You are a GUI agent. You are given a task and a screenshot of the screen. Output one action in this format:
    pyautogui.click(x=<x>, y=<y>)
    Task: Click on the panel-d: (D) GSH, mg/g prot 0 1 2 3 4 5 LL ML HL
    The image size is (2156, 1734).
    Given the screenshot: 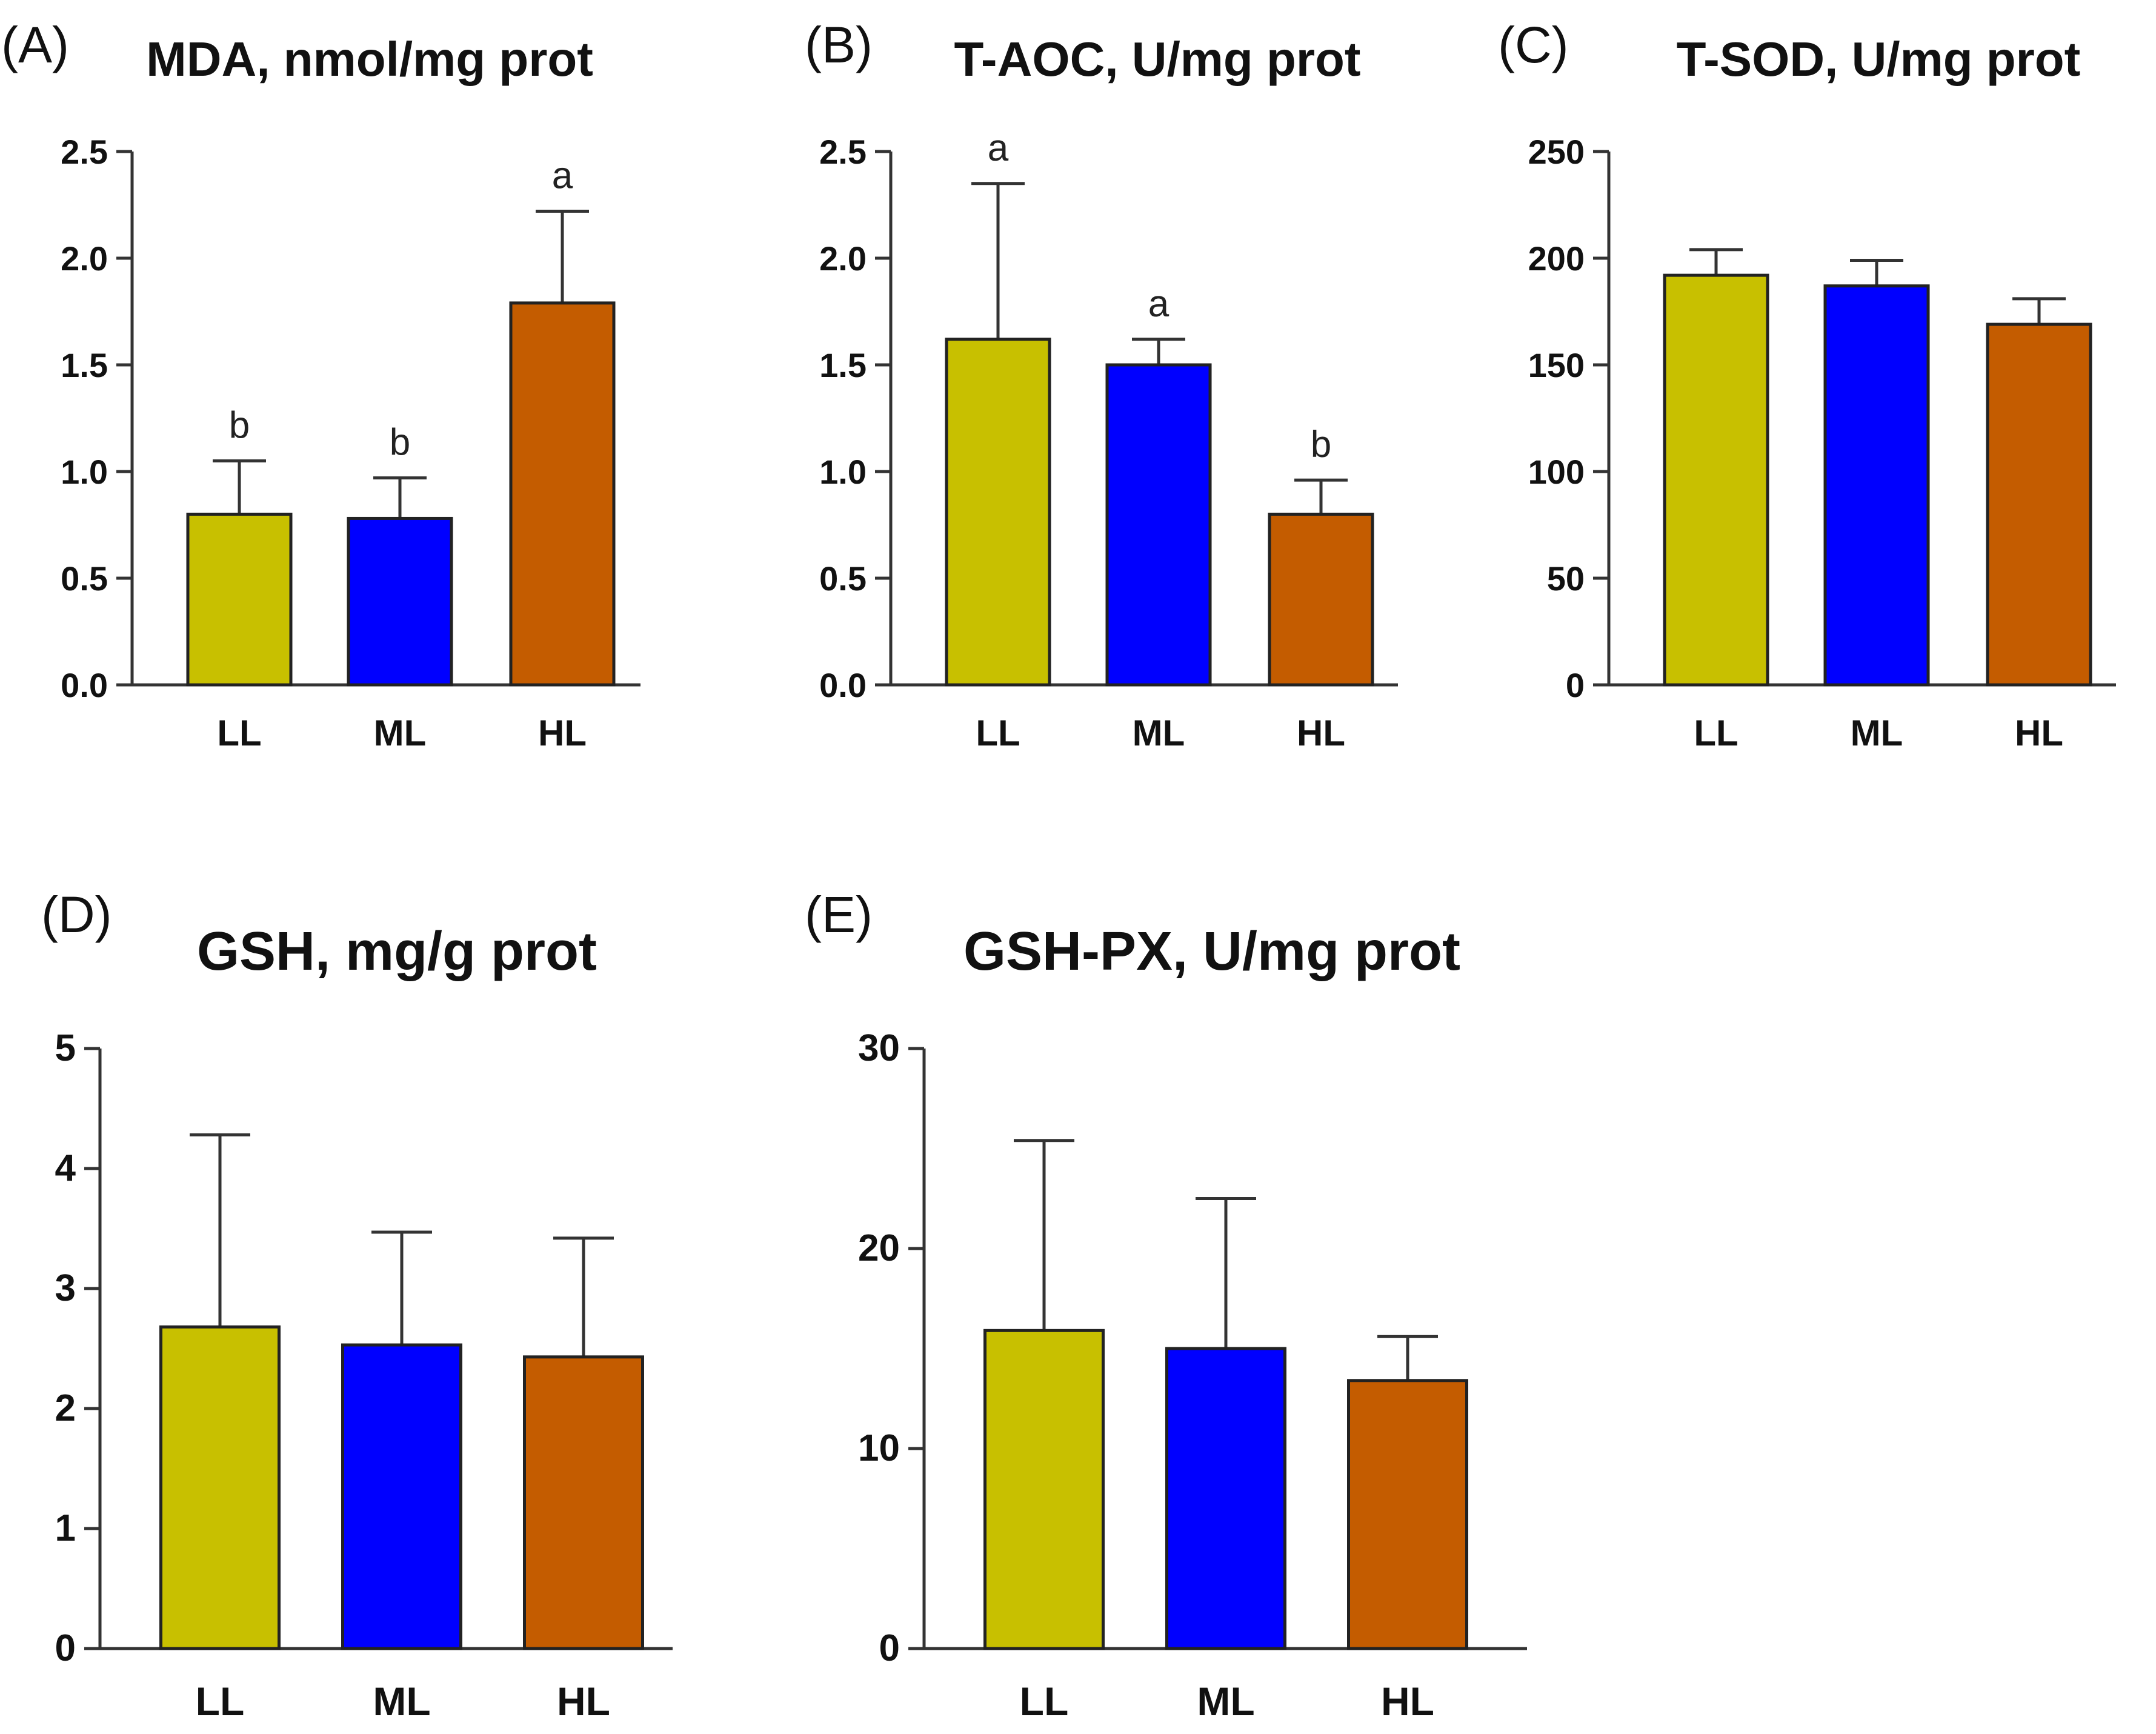 What is the action you would take?
    pyautogui.click(x=357, y=1305)
    